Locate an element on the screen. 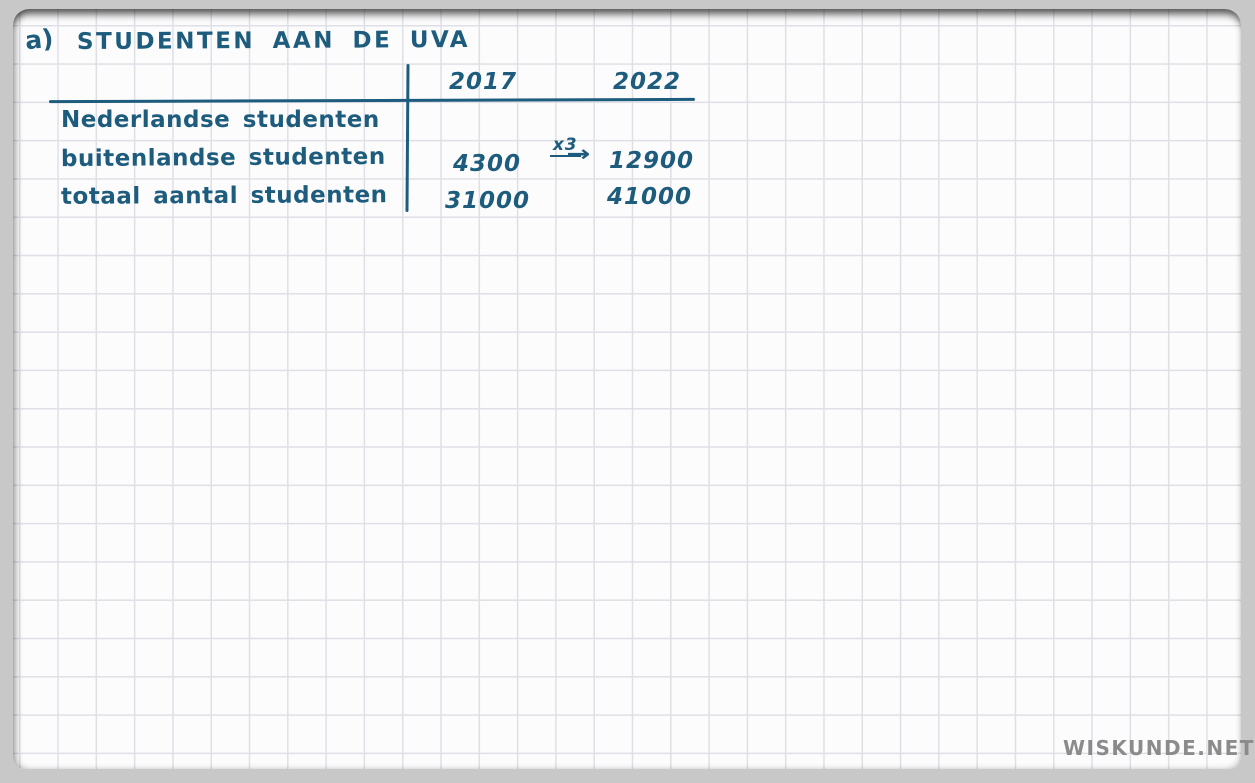  page-title: STUDENTEN AAN DE UVA is located at coordinates (274, 41).